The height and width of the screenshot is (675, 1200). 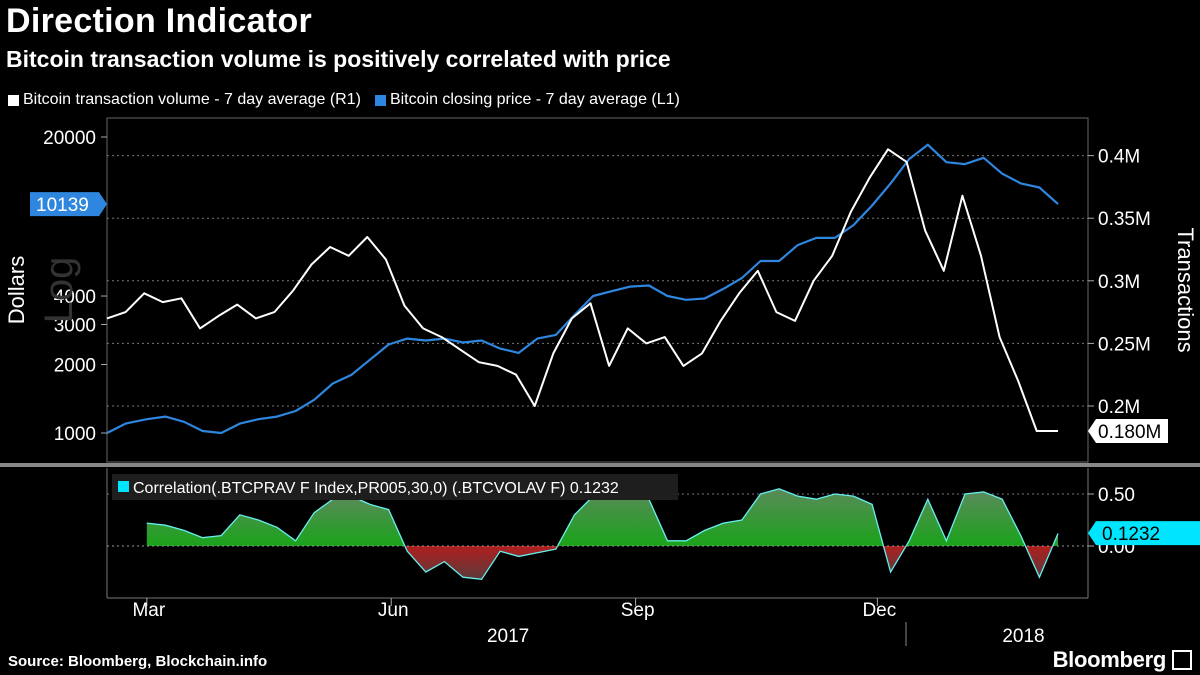 I want to click on right-axis-tick-label: 0.4M, so click(x=1119, y=157).